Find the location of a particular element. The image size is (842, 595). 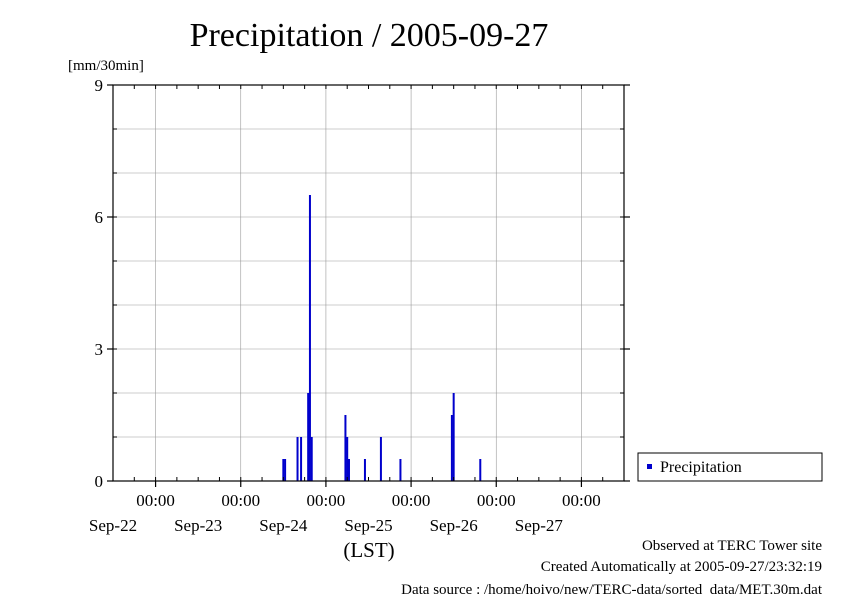

x-date-label: Sep-26 is located at coordinates (454, 525).